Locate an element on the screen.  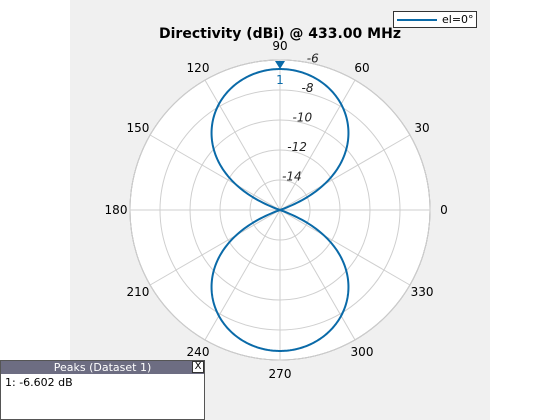
angle-tick-label: 150 is located at coordinates (138, 128).